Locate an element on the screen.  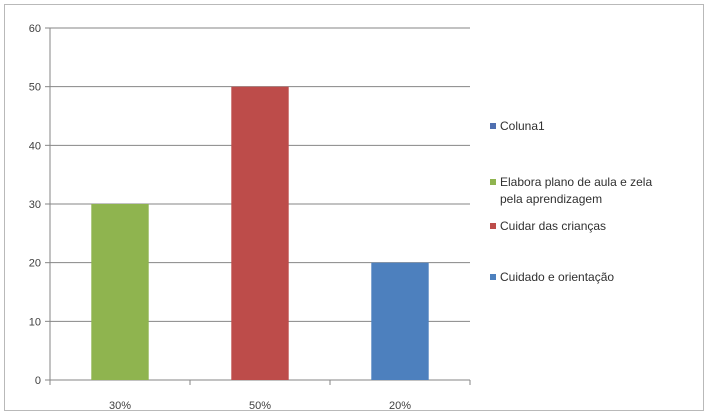
y-tick-label: 60 is located at coordinates (35, 29).